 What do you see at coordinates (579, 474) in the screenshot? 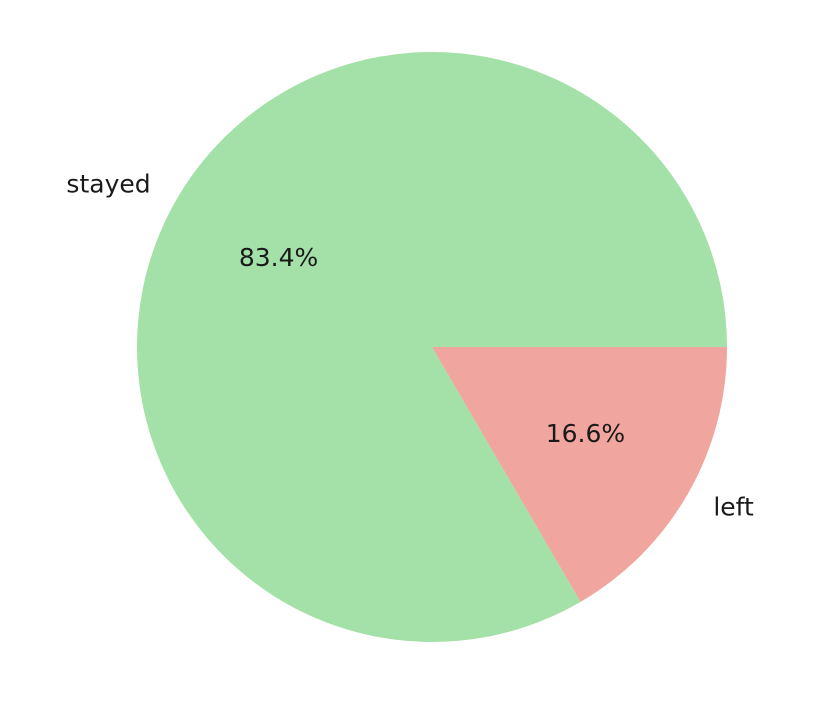
I see `pie-slice-left` at bounding box center [579, 474].